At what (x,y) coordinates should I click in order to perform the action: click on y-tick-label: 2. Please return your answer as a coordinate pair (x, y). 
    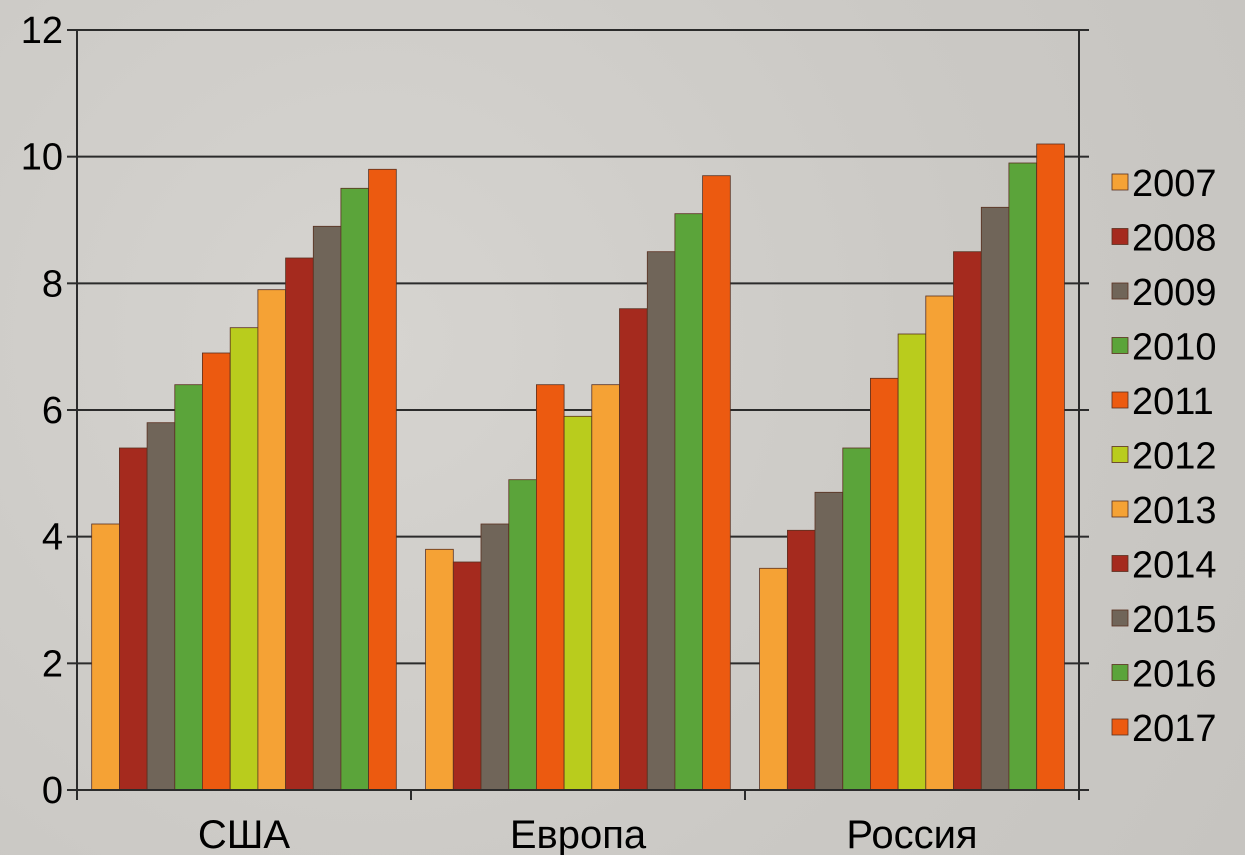
    Looking at the image, I should click on (52, 664).